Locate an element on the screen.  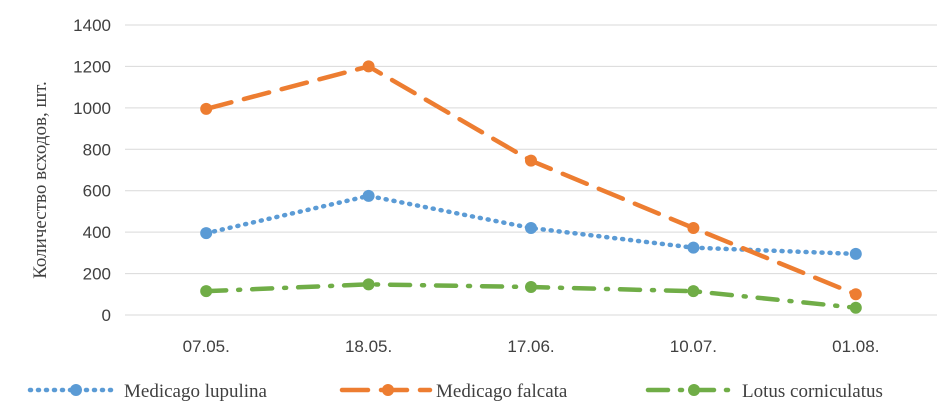
y-tick-label: 400 is located at coordinates (97, 232).